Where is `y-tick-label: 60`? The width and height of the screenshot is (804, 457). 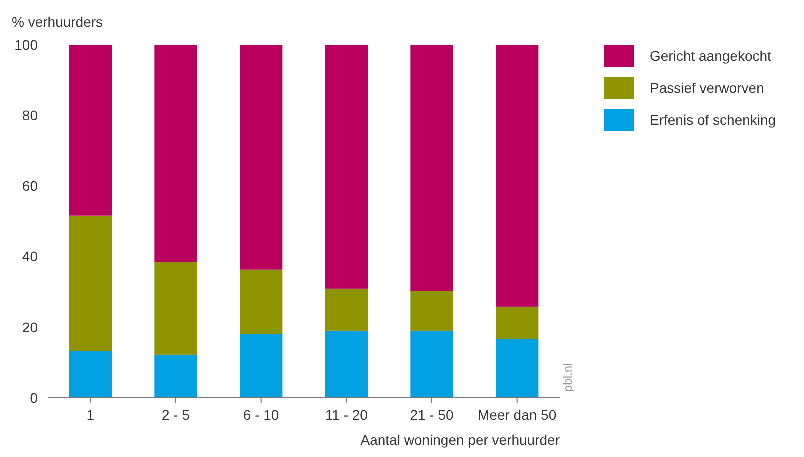 y-tick-label: 60 is located at coordinates (30, 186).